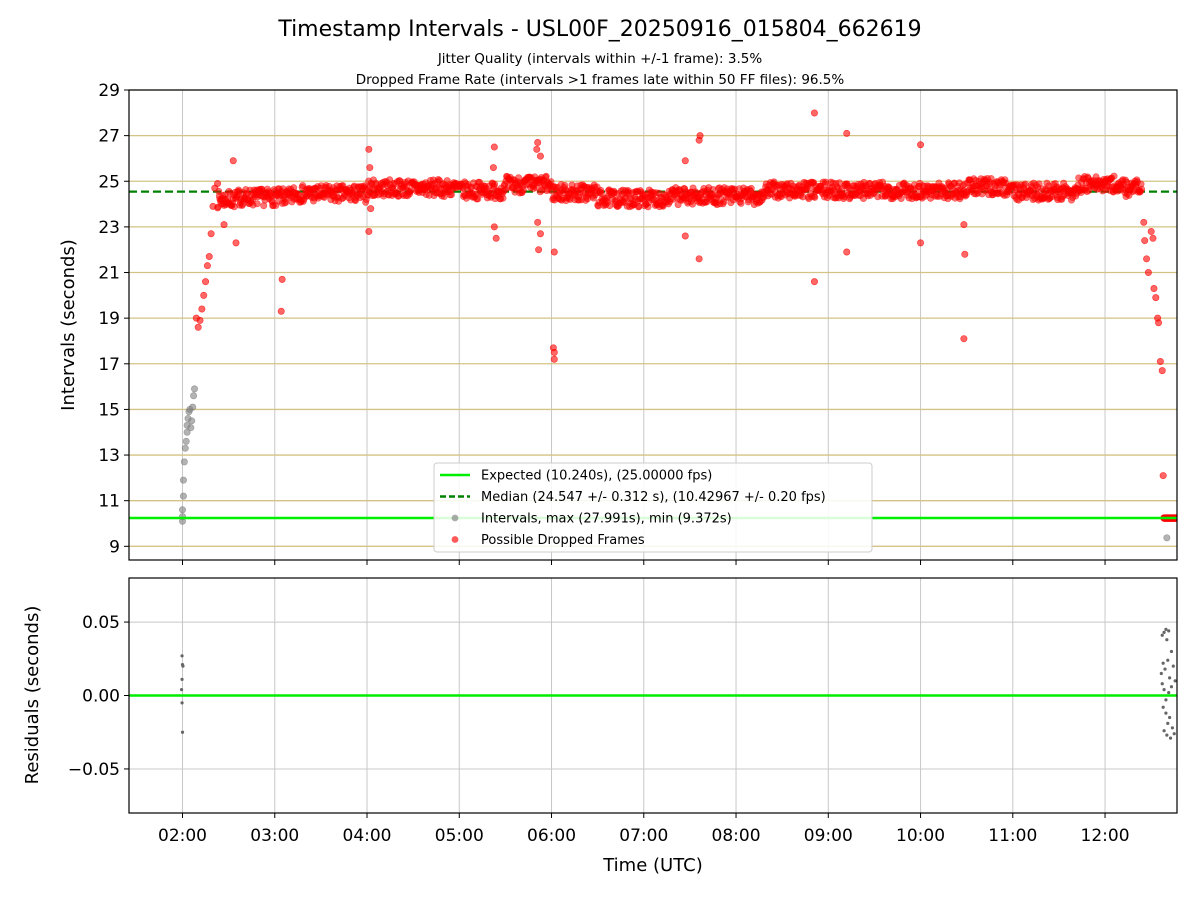 This screenshot has height=900, width=1200. Describe the element at coordinates (455, 539) in the screenshot. I see `legend-dropped-swatch` at that location.